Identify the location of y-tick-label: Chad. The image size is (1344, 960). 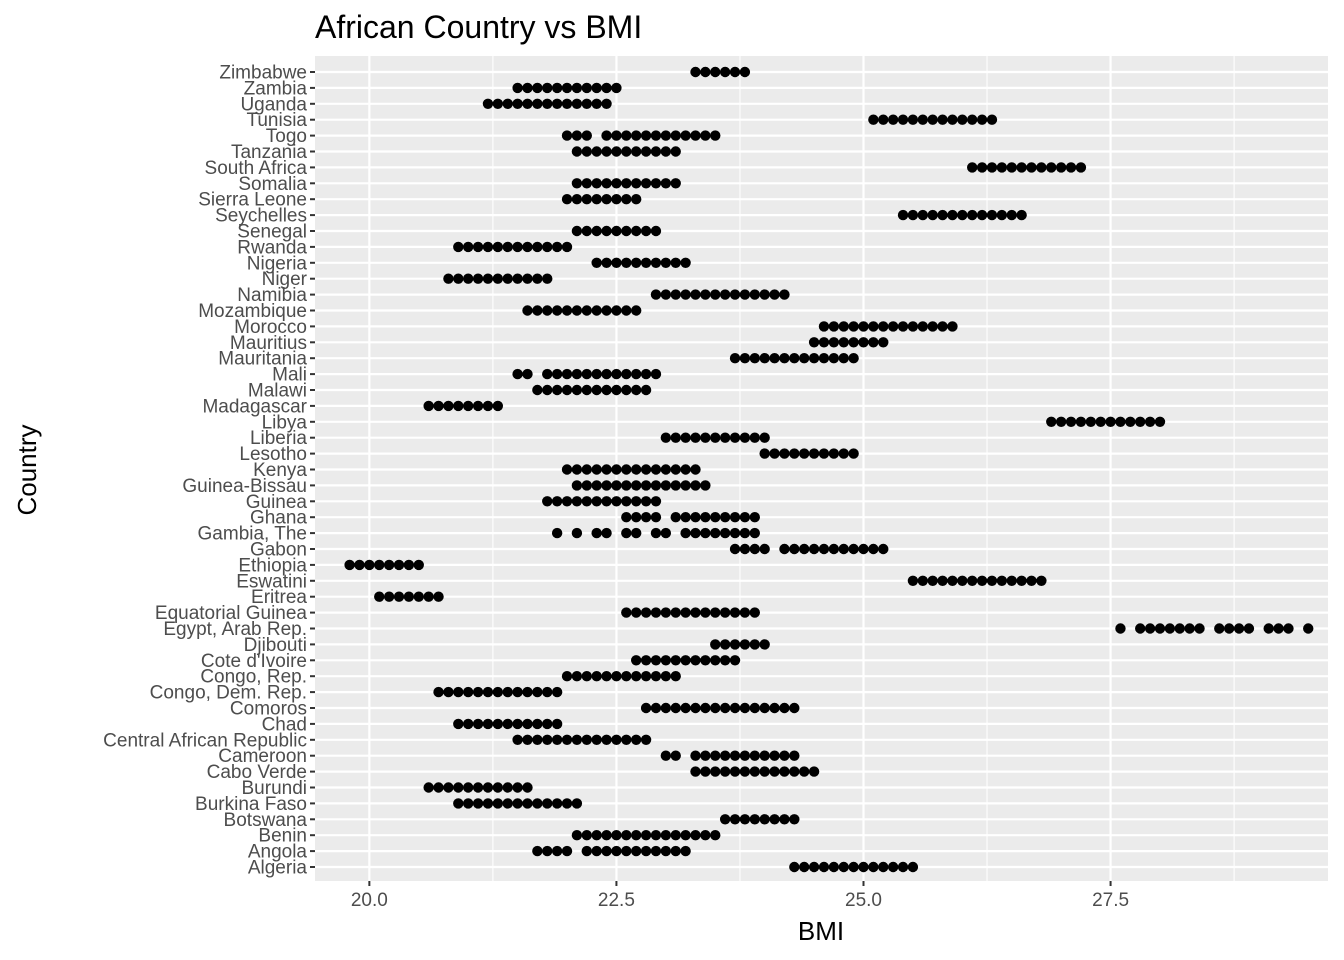
(284, 724).